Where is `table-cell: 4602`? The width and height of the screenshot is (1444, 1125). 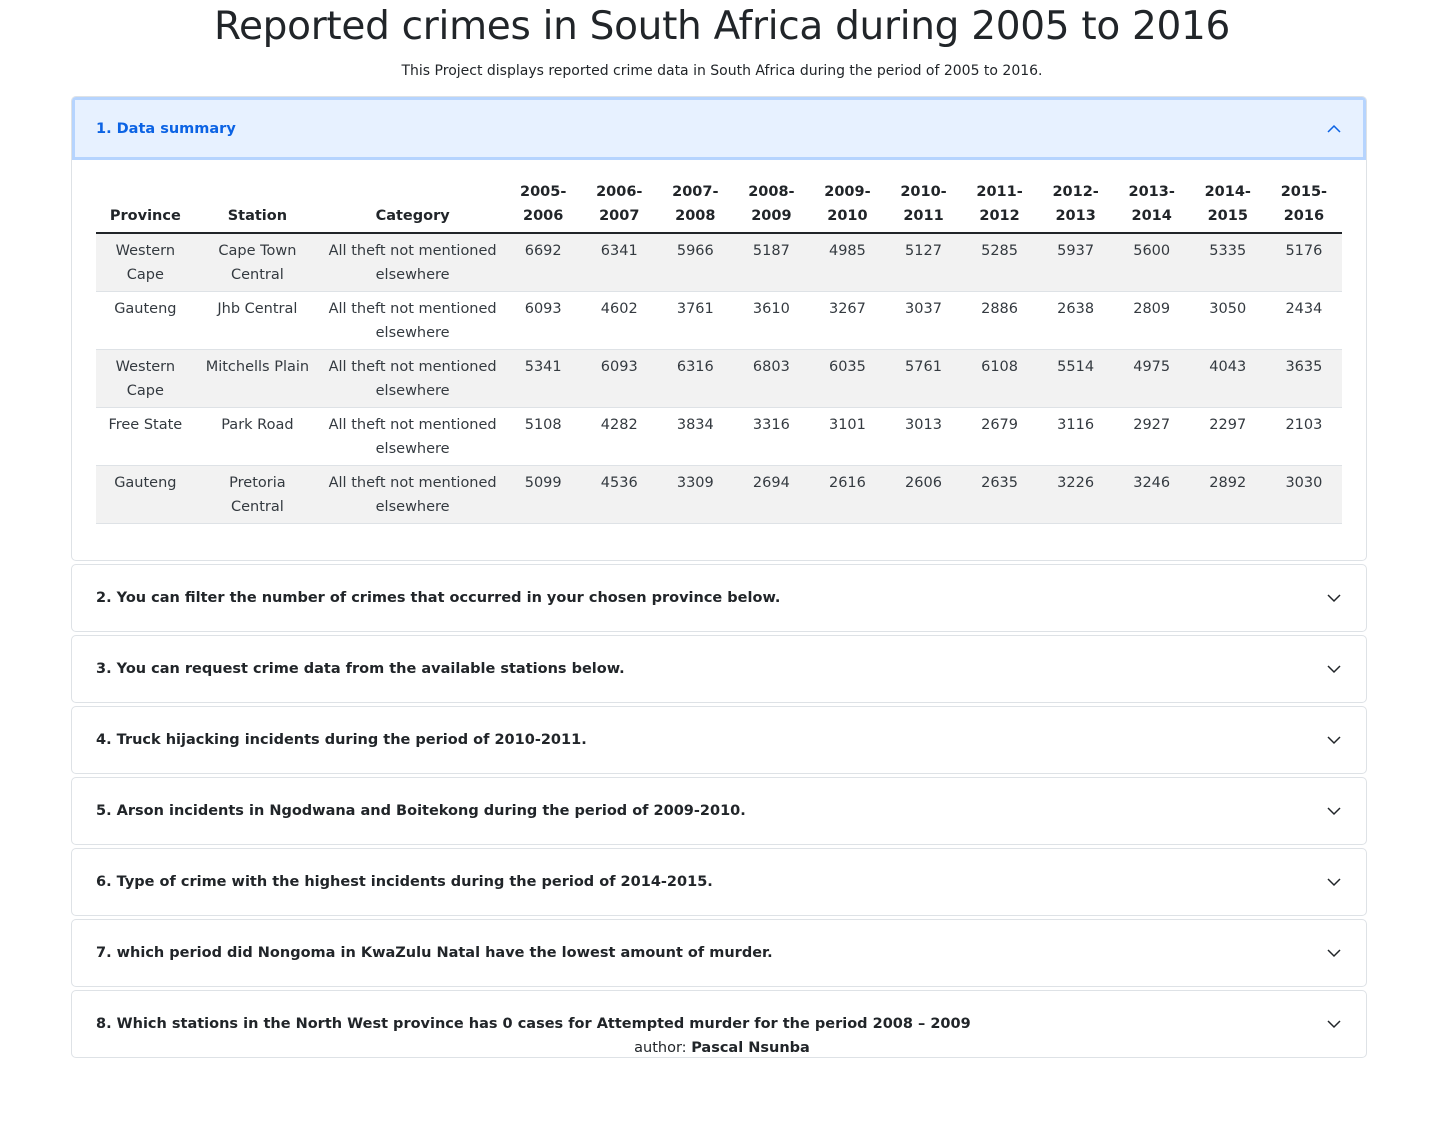
table-cell: 4602 is located at coordinates (619, 320).